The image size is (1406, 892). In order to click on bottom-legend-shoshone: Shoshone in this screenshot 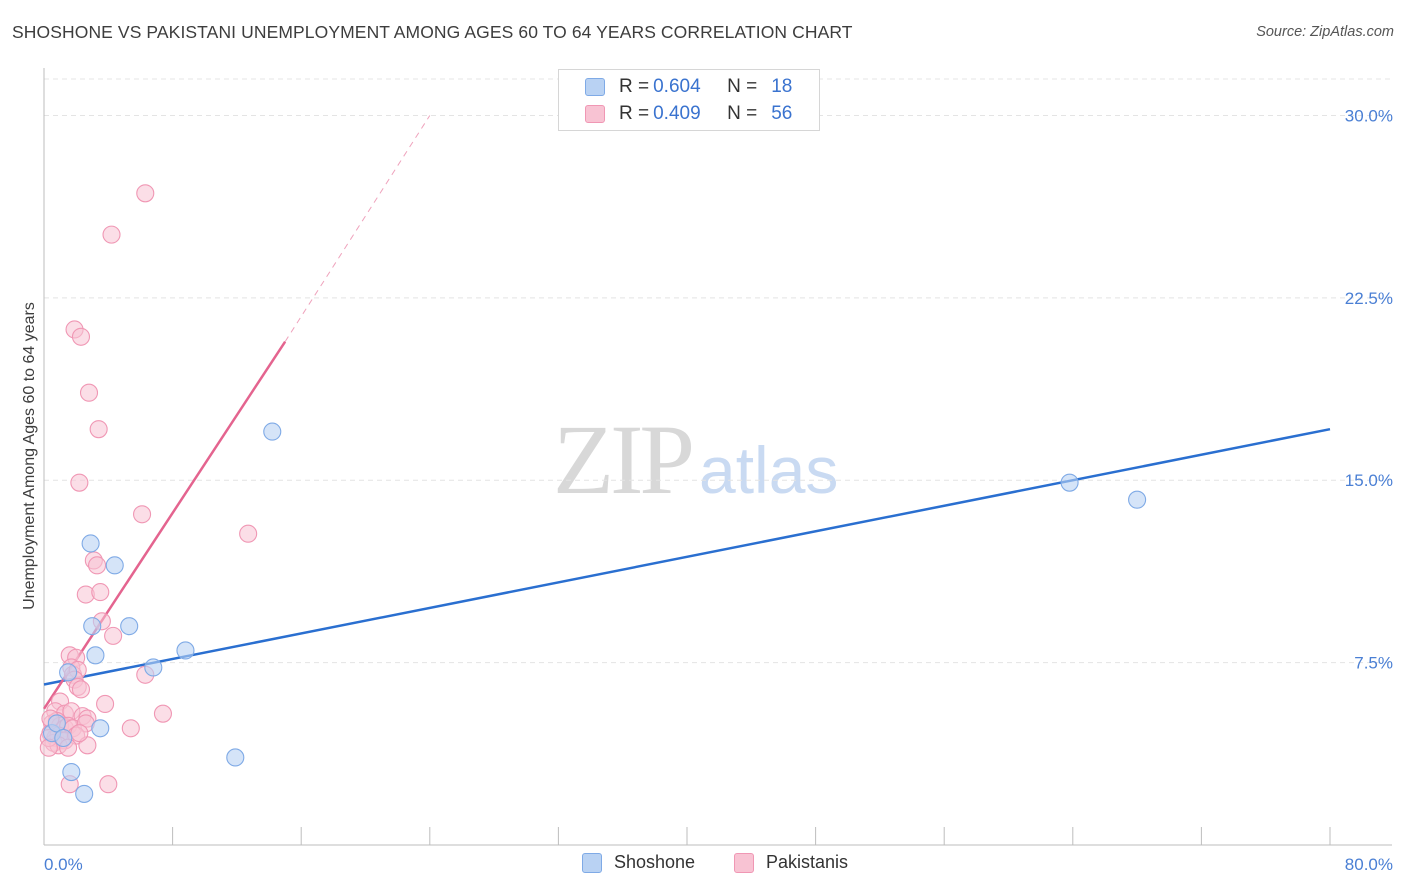, I will do `click(638, 862)`.